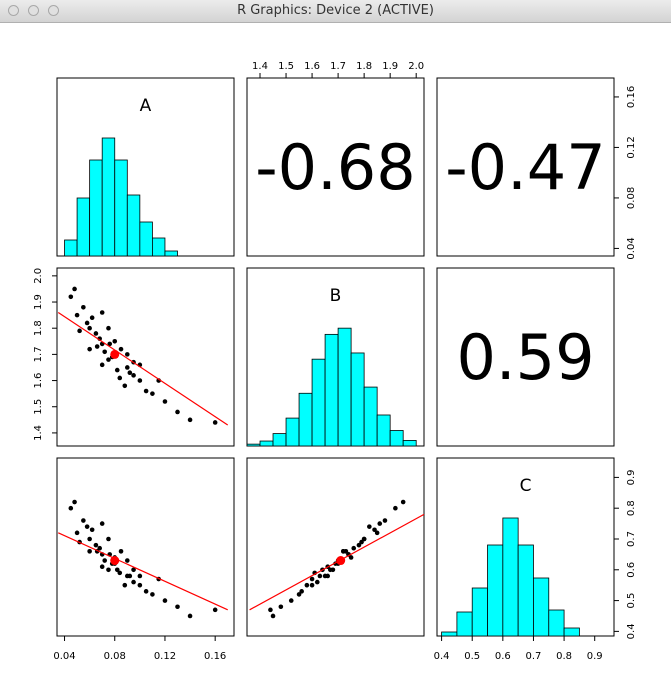  I want to click on x-tick-label: 0.6, so click(503, 656).